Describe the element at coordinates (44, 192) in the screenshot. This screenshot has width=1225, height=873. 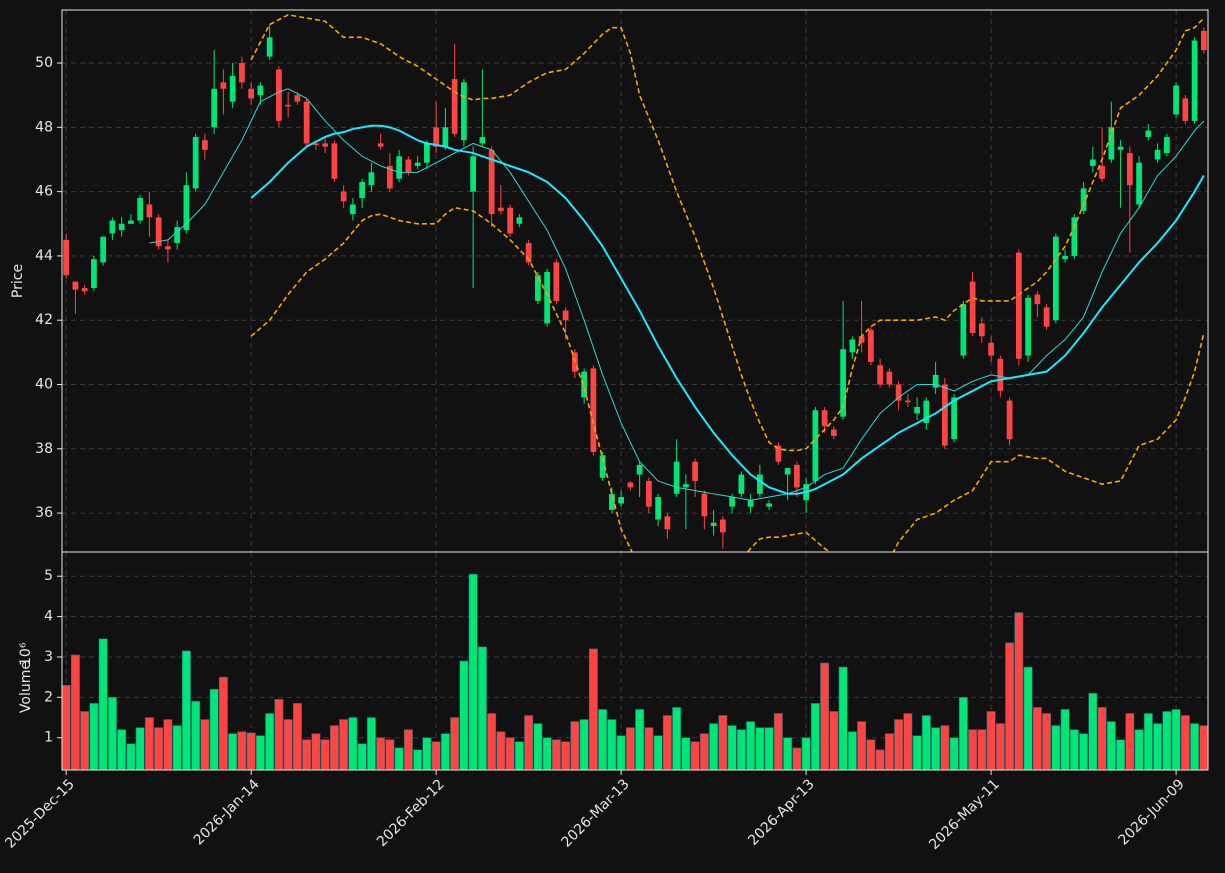
I see `y-tick-label: 46` at that location.